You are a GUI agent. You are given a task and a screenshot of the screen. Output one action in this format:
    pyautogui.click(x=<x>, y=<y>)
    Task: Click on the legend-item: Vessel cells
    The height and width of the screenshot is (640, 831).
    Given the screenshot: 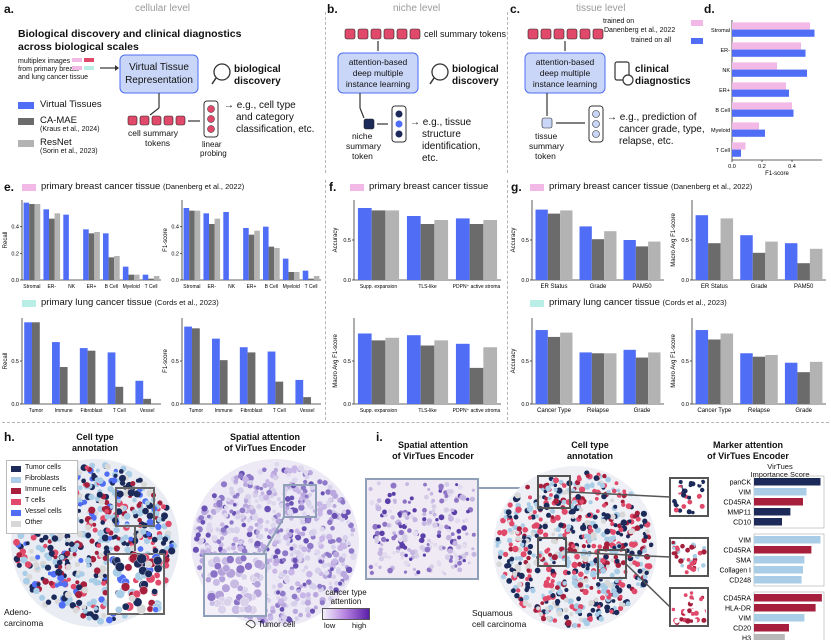 What is the action you would take?
    pyautogui.click(x=42, y=513)
    